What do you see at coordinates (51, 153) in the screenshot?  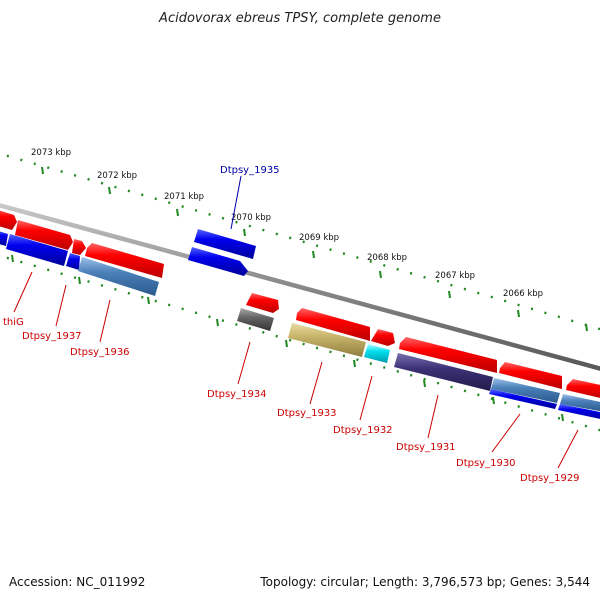 I see `kbp-label-2073: 2073 kbp` at bounding box center [51, 153].